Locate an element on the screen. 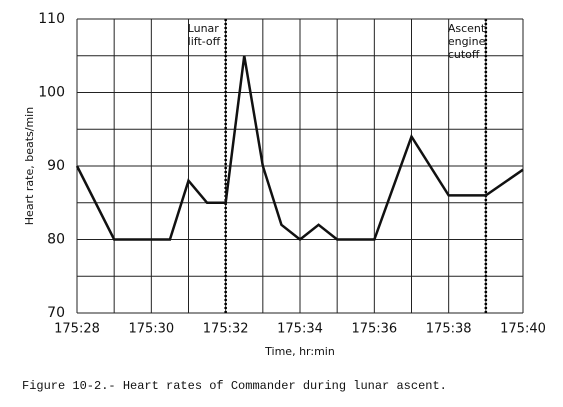 This screenshot has height=407, width=563. y-tick-label: 110 is located at coordinates (51, 19).